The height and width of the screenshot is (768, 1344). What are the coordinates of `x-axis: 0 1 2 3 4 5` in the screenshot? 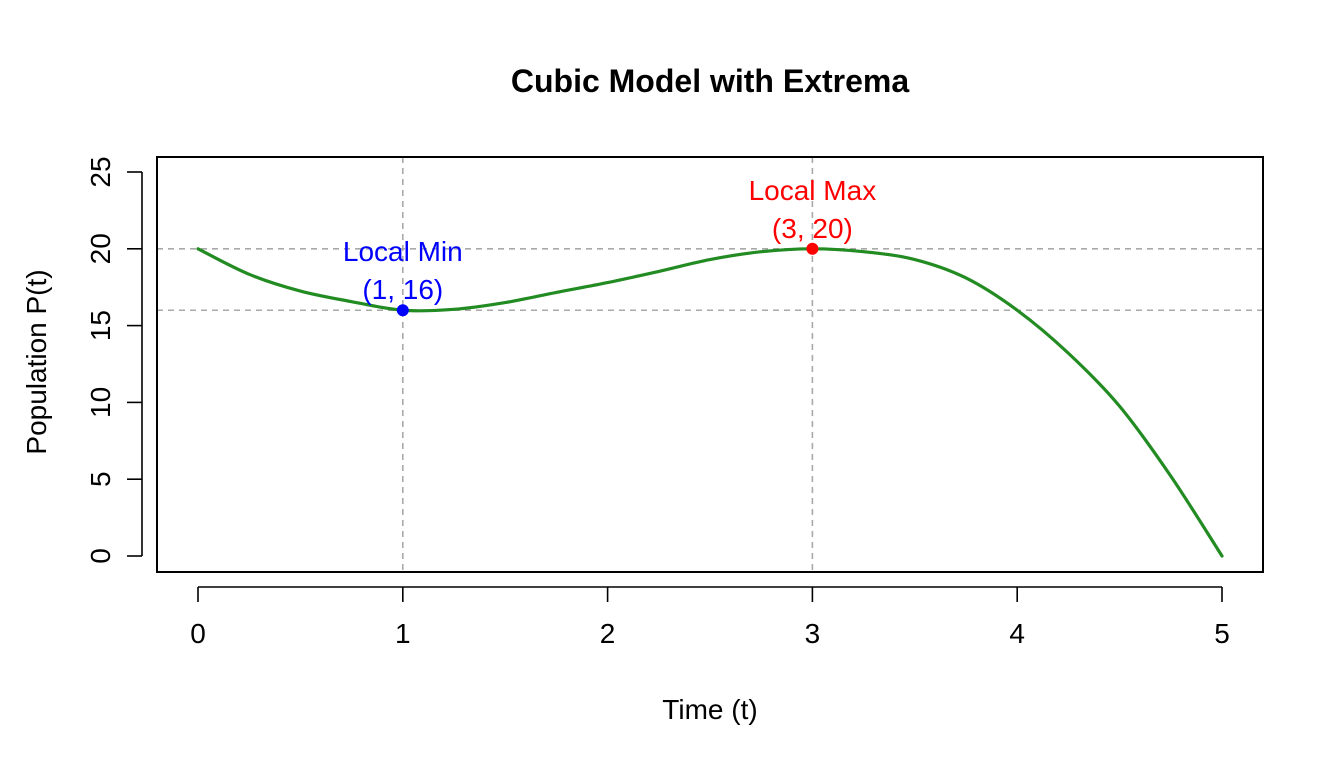 It's located at (710, 617).